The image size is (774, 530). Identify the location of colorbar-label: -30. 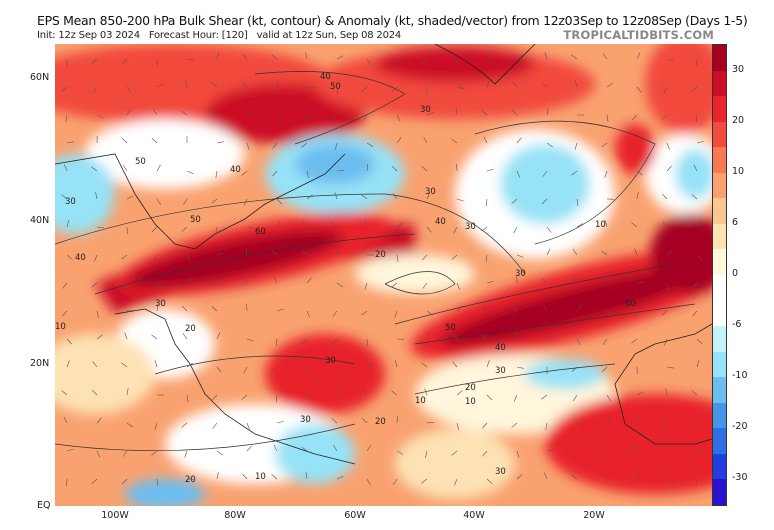
(740, 478).